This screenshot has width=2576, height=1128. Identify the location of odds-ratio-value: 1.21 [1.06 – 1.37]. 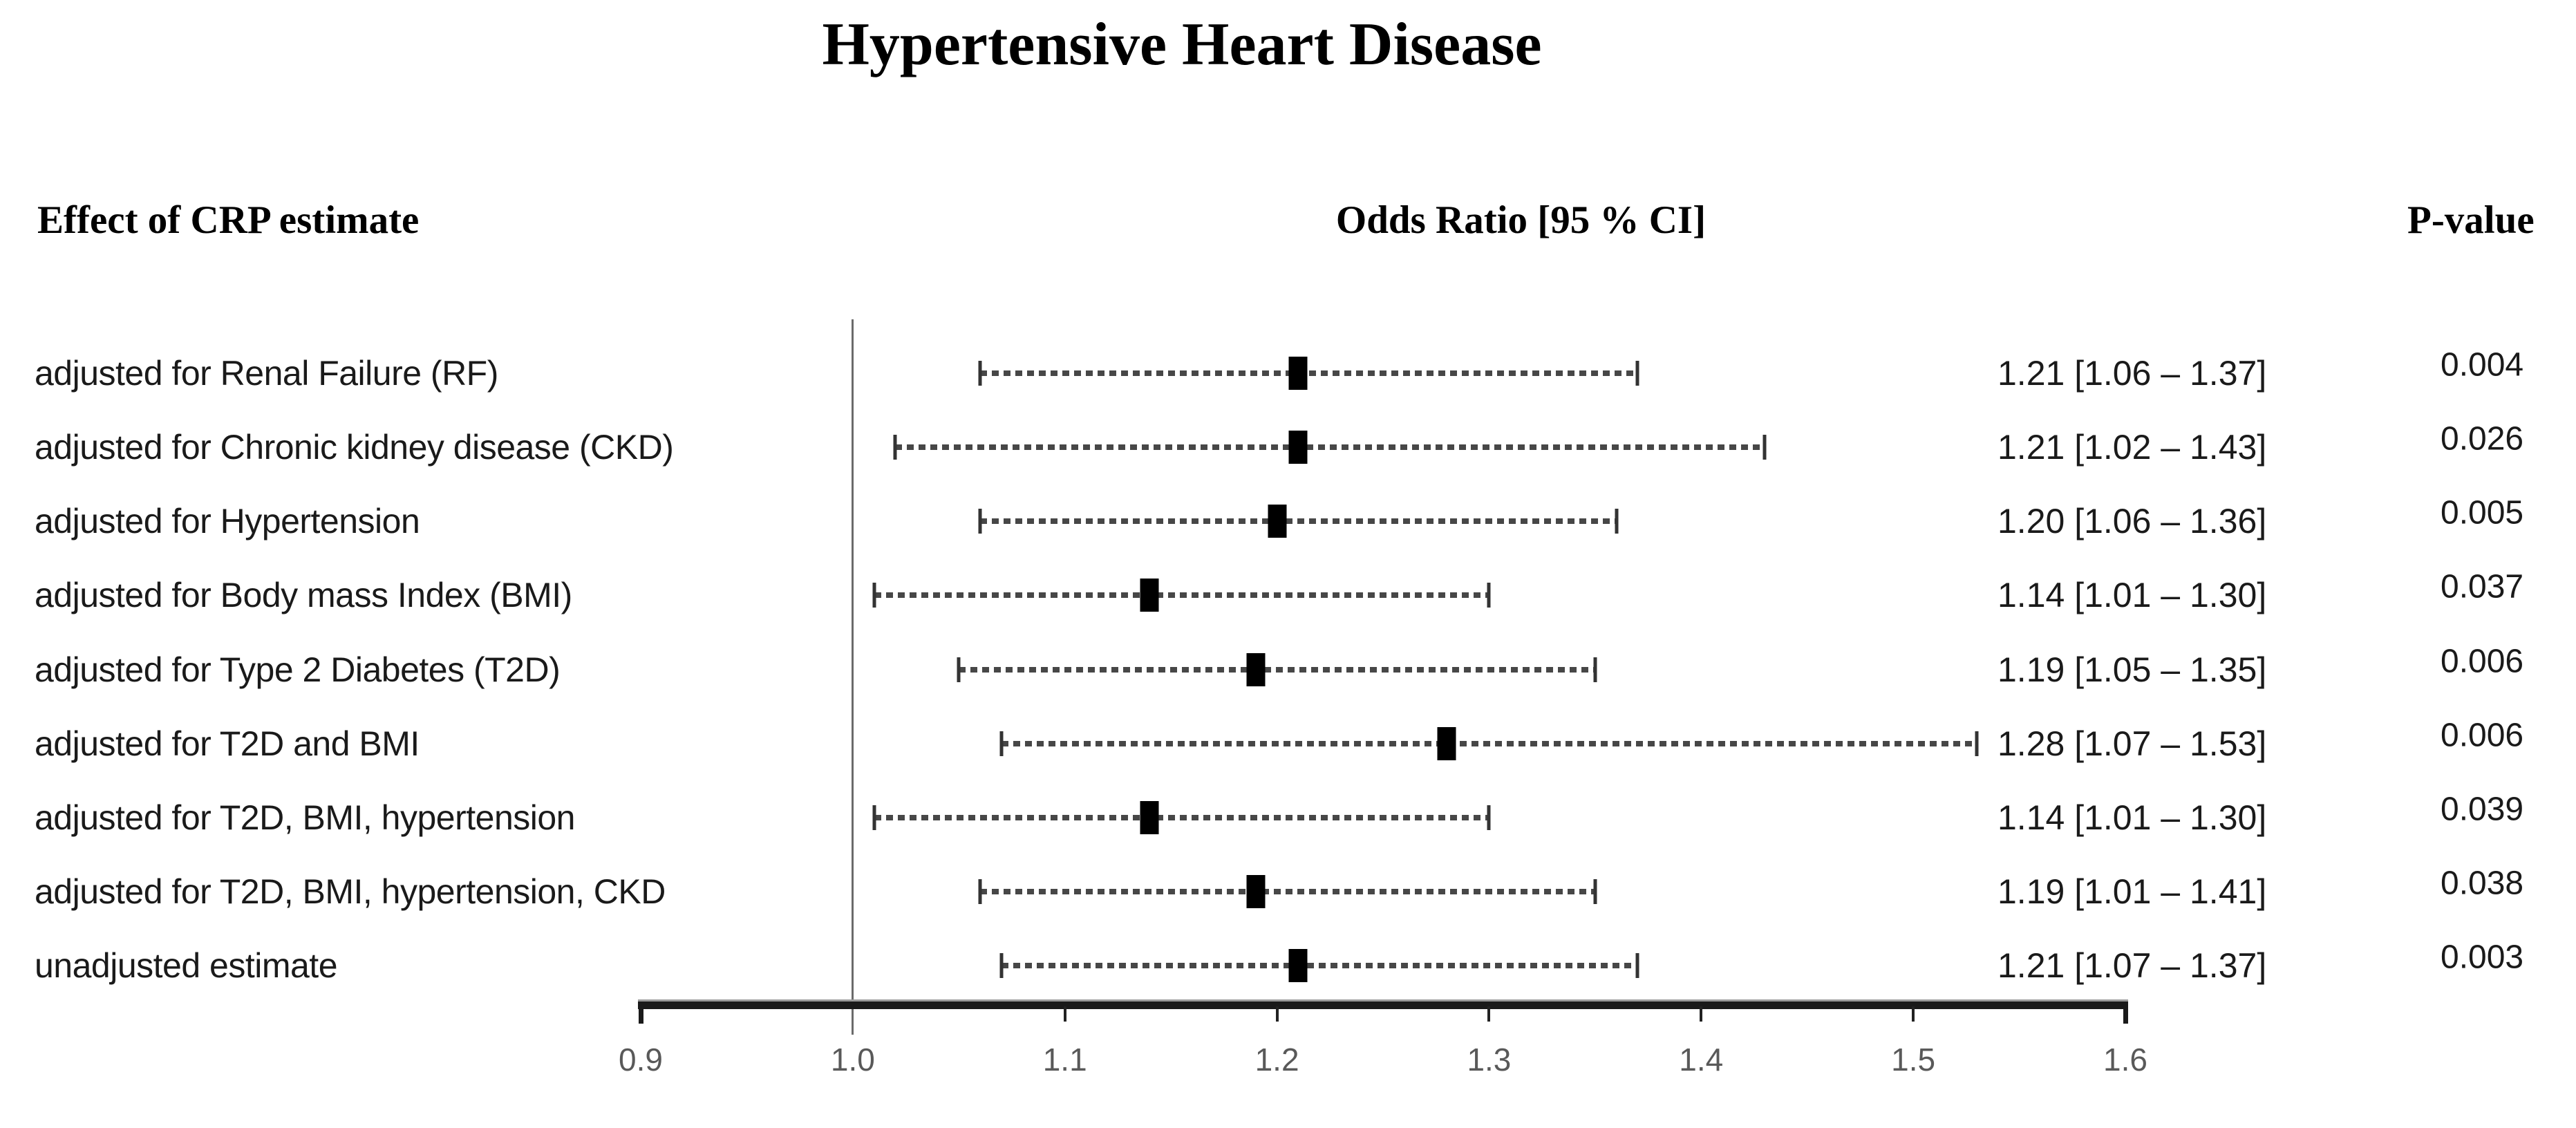
(2132, 374).